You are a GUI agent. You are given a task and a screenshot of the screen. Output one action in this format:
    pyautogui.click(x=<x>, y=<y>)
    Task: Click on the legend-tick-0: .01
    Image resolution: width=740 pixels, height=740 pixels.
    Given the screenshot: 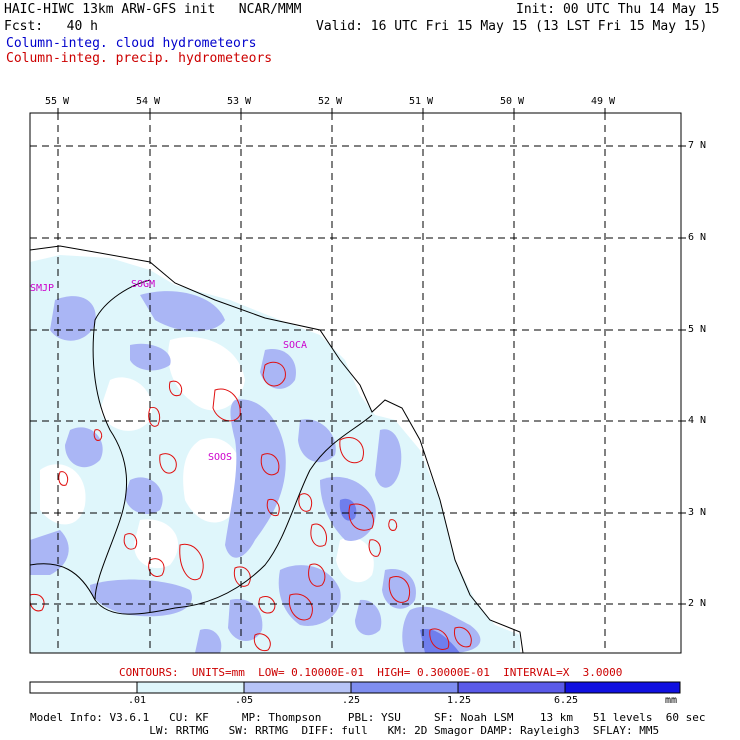 What is the action you would take?
    pyautogui.click(x=137, y=700)
    